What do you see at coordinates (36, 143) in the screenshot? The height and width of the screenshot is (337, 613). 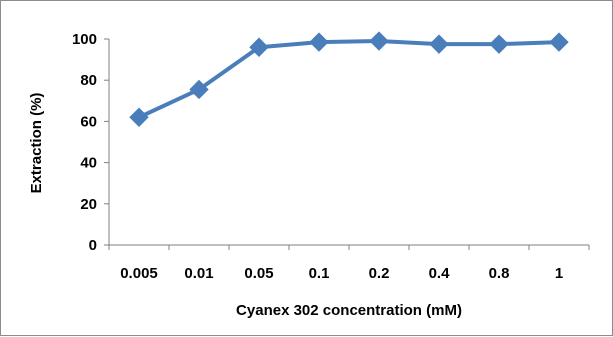 I see `y-axis-title: Extraction (%)` at bounding box center [36, 143].